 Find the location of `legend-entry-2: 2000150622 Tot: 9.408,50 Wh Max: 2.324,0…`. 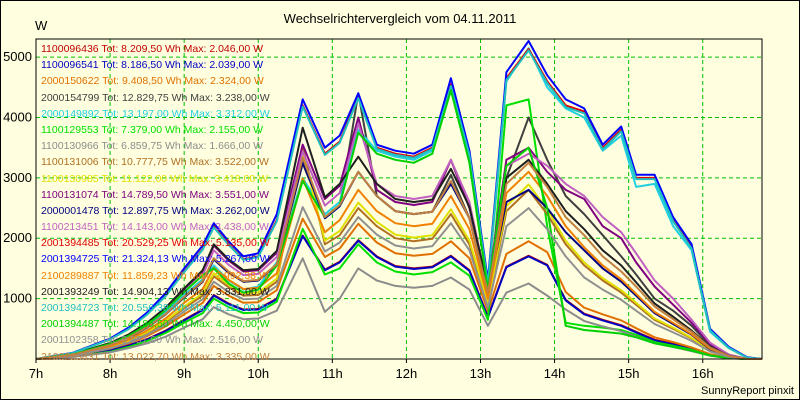

legend-entry-2: 2000150622 Tot: 9.408,50 Wh Max: 2.324,0… is located at coordinates (152, 81).